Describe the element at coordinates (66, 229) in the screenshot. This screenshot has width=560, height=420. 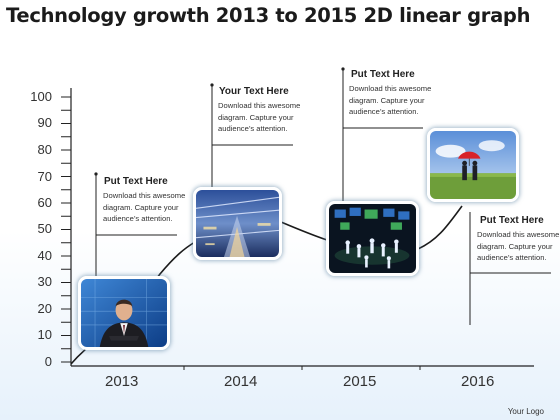
I see `y-axis-ticks` at that location.